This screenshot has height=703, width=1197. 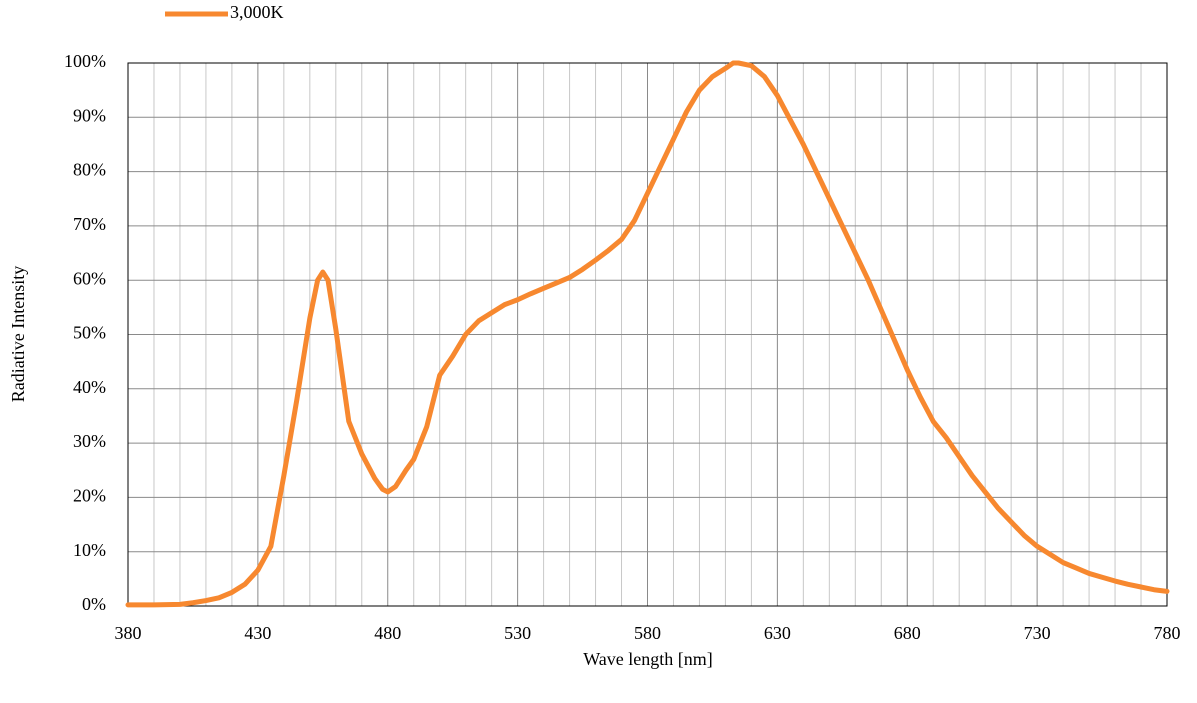 What do you see at coordinates (648, 659) in the screenshot?
I see `x-axis-label: Wave length [nm]` at bounding box center [648, 659].